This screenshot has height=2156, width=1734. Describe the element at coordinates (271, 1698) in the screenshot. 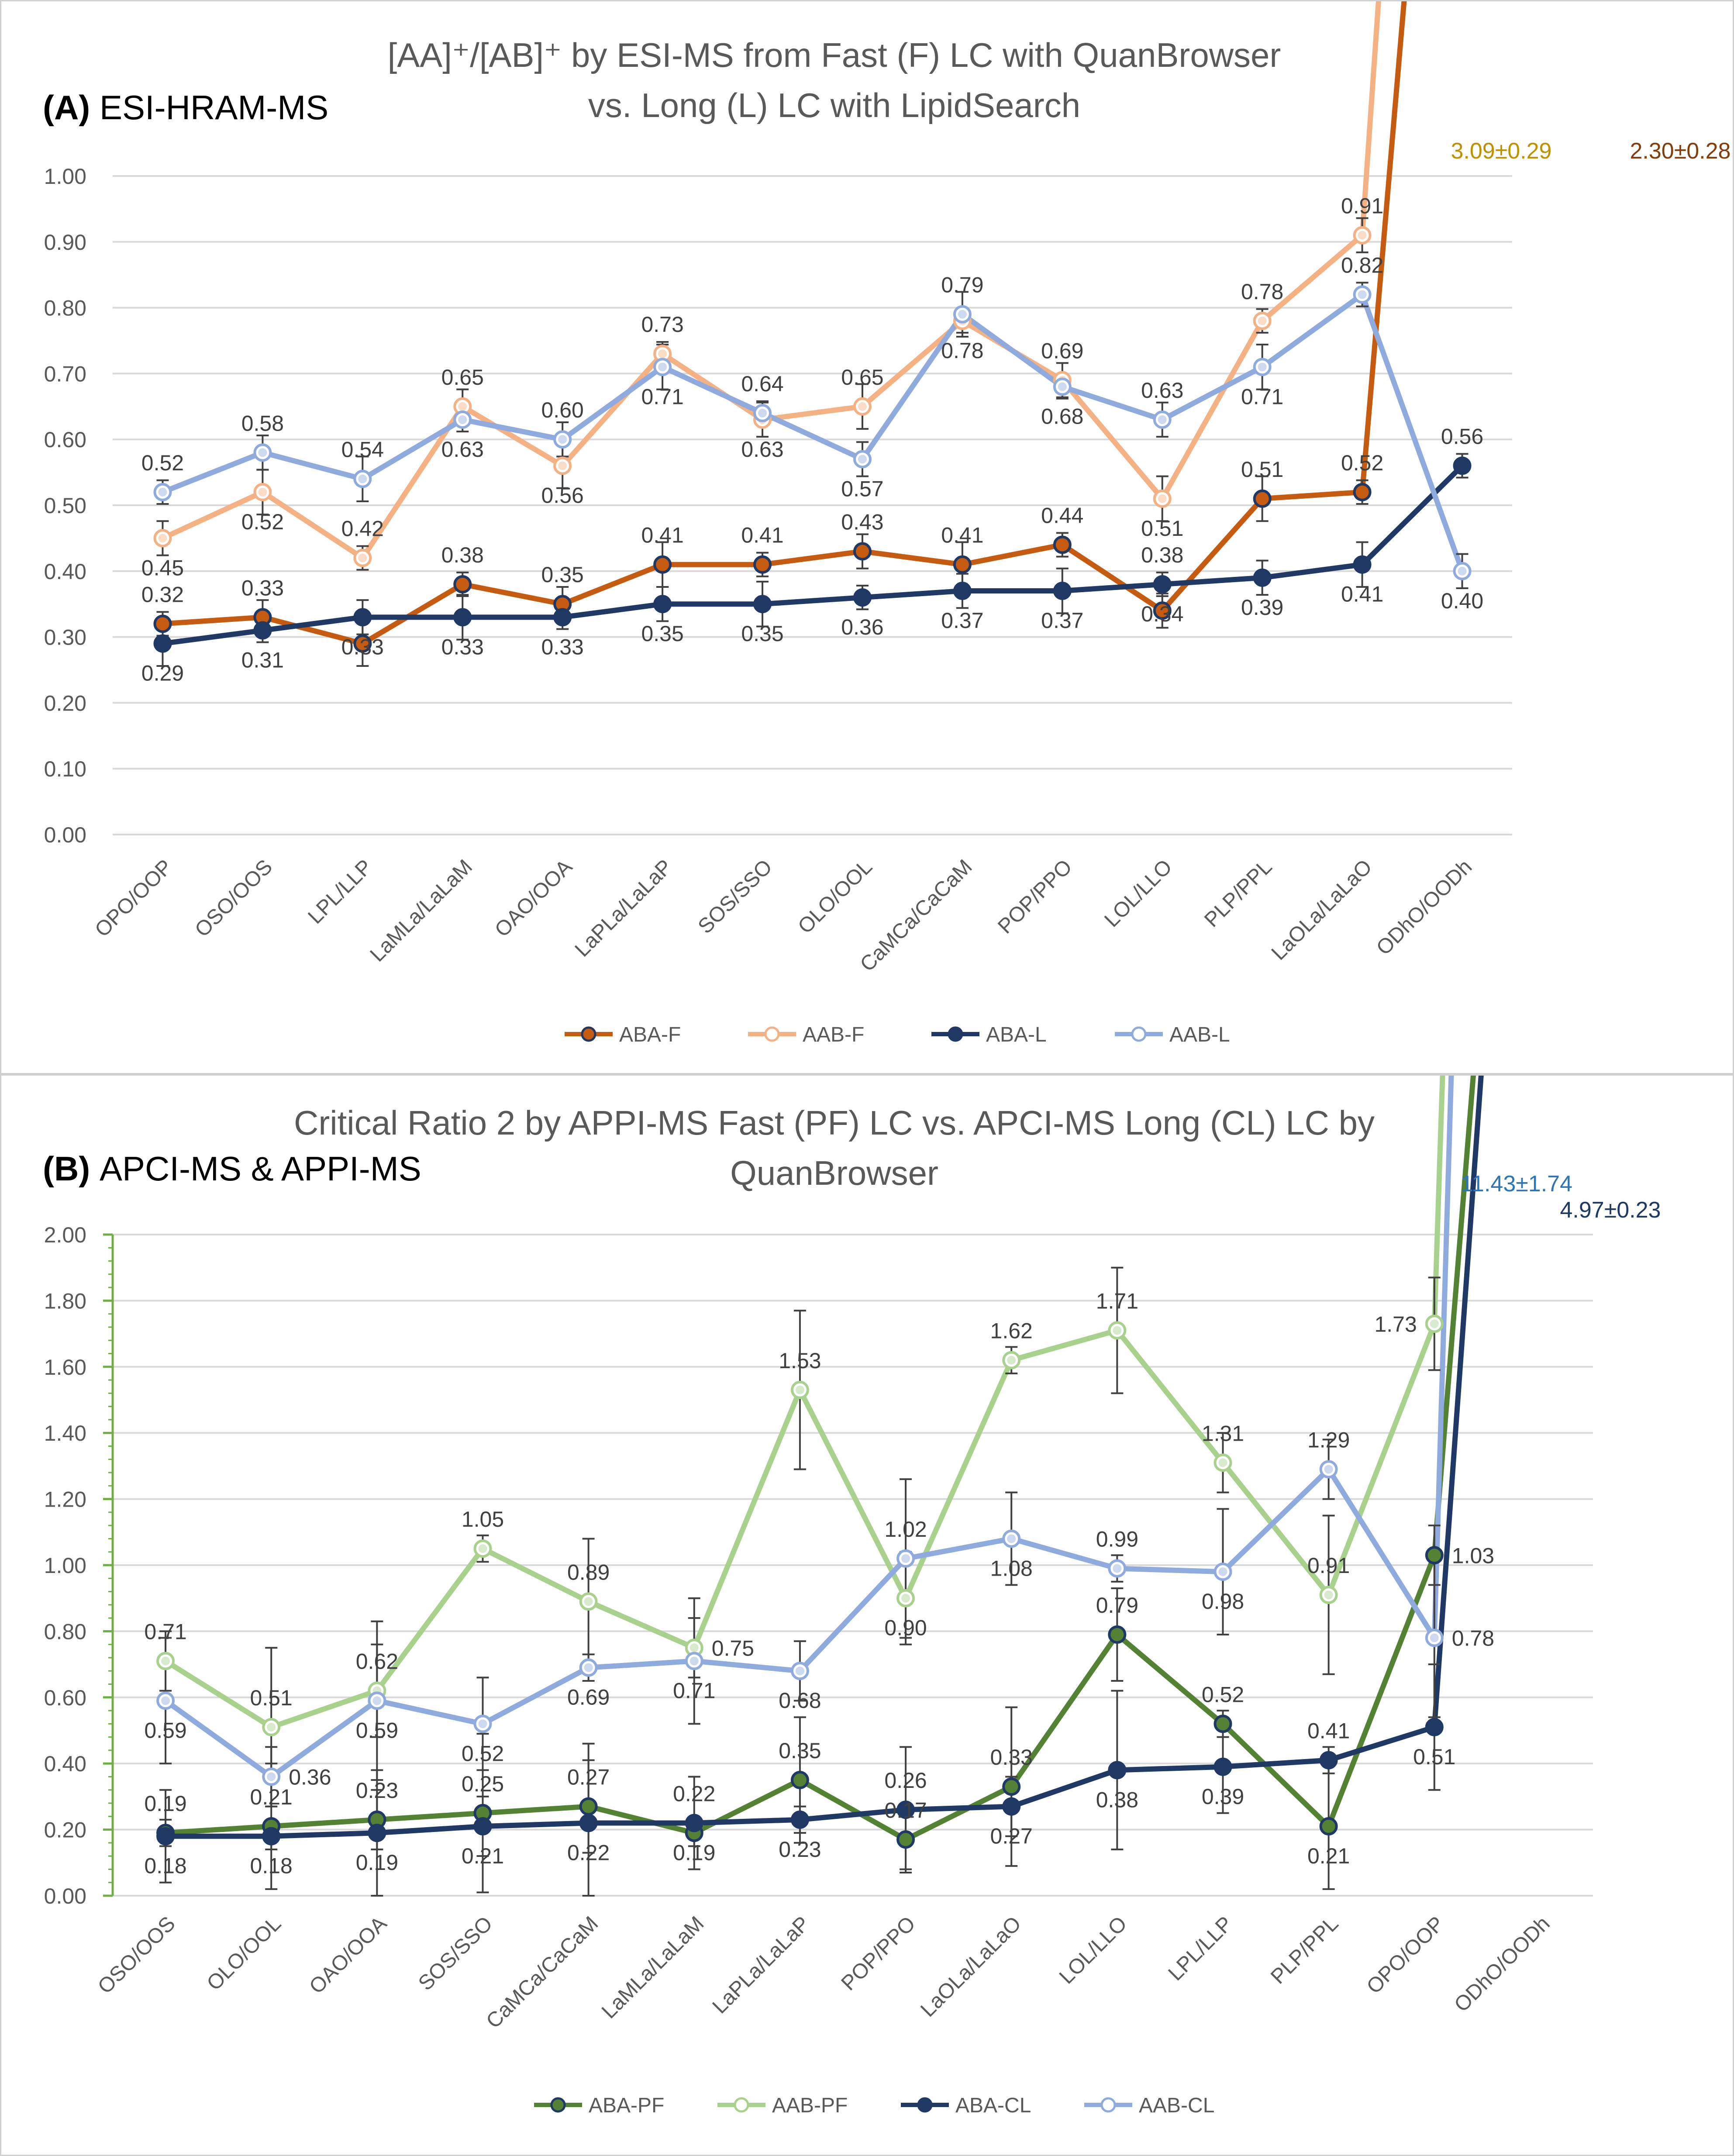

I see `data-label-AAB-PF: 0.51` at that location.